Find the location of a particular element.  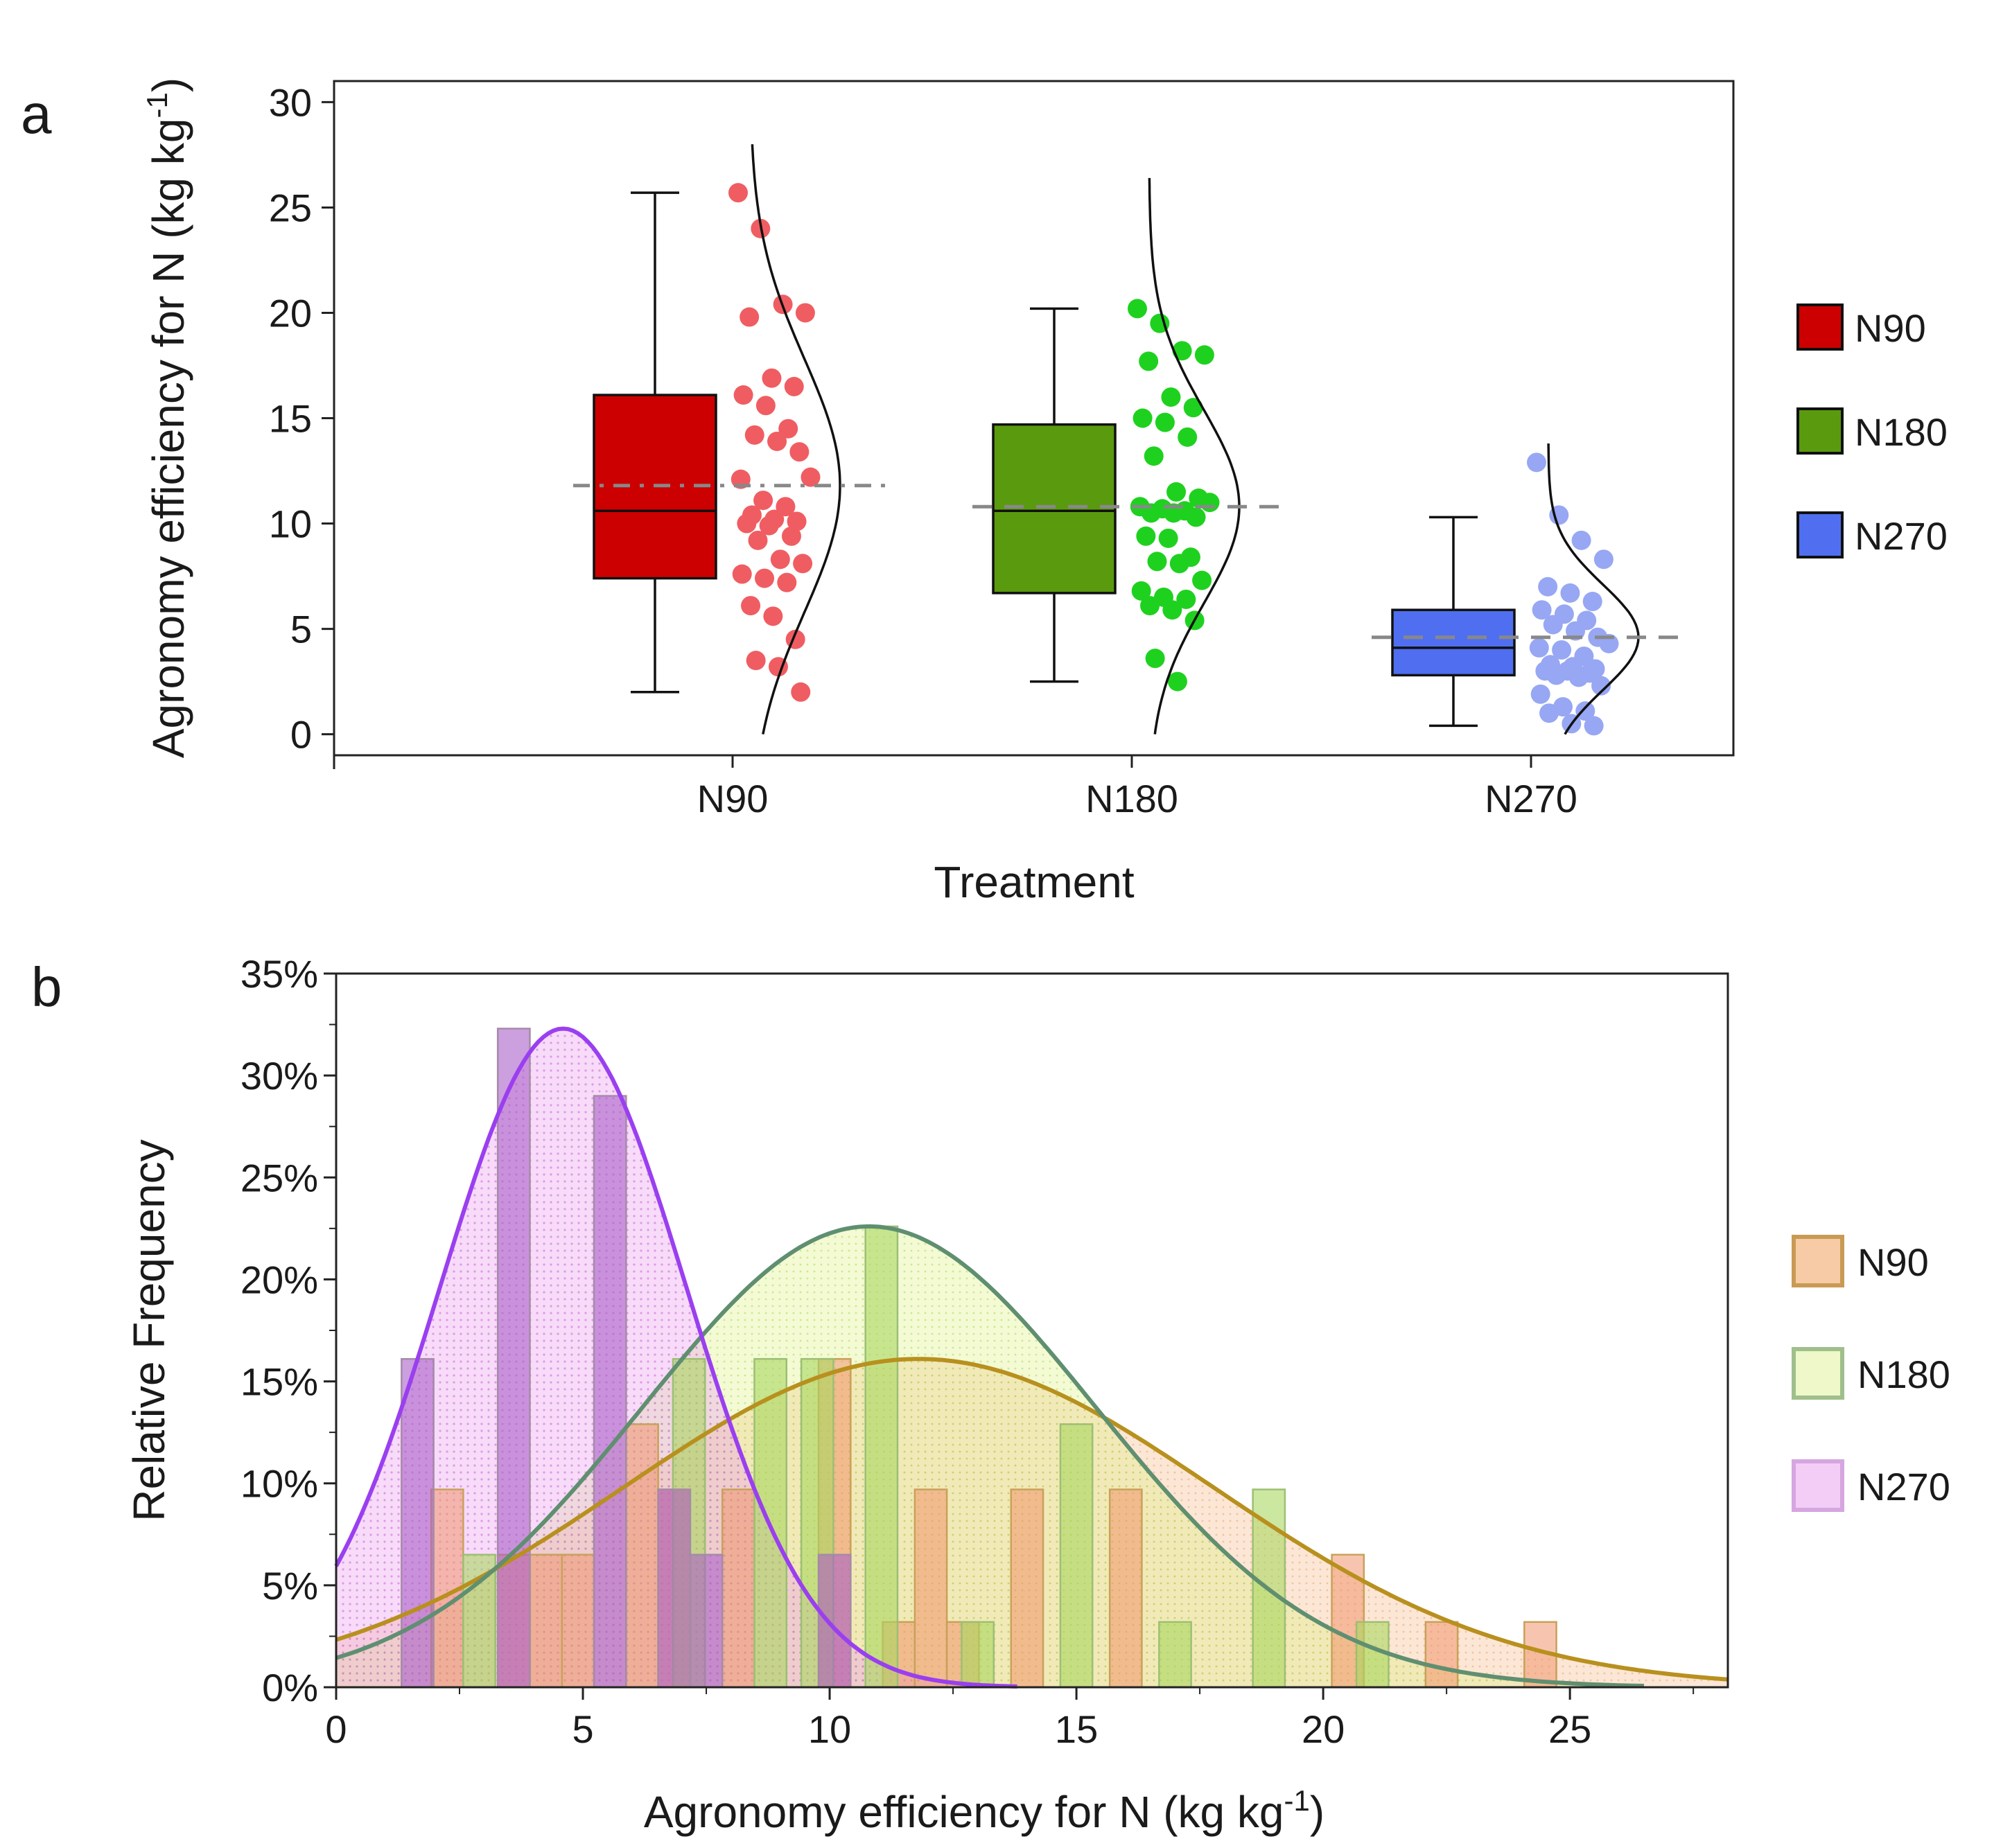

legend-swatch-n180 is located at coordinates (1818, 1373).